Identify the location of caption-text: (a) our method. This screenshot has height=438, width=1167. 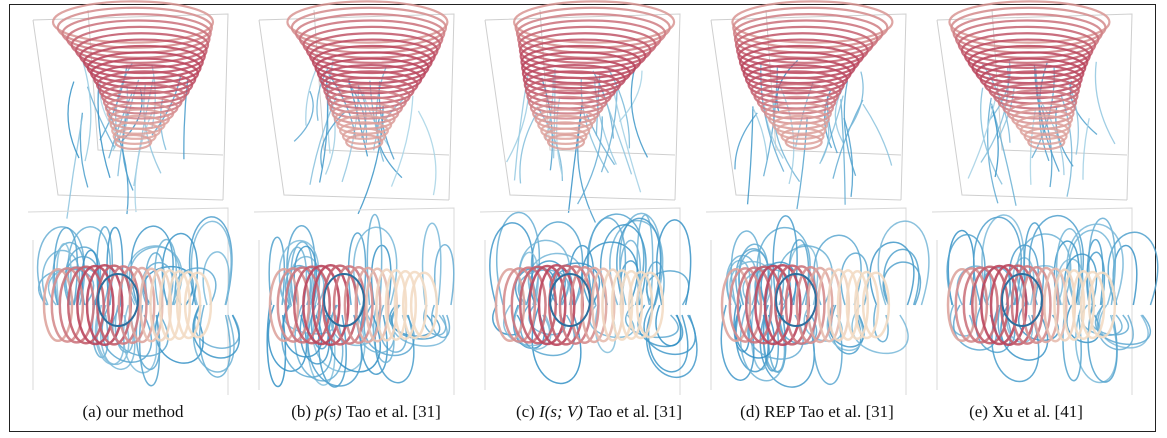
(133, 411).